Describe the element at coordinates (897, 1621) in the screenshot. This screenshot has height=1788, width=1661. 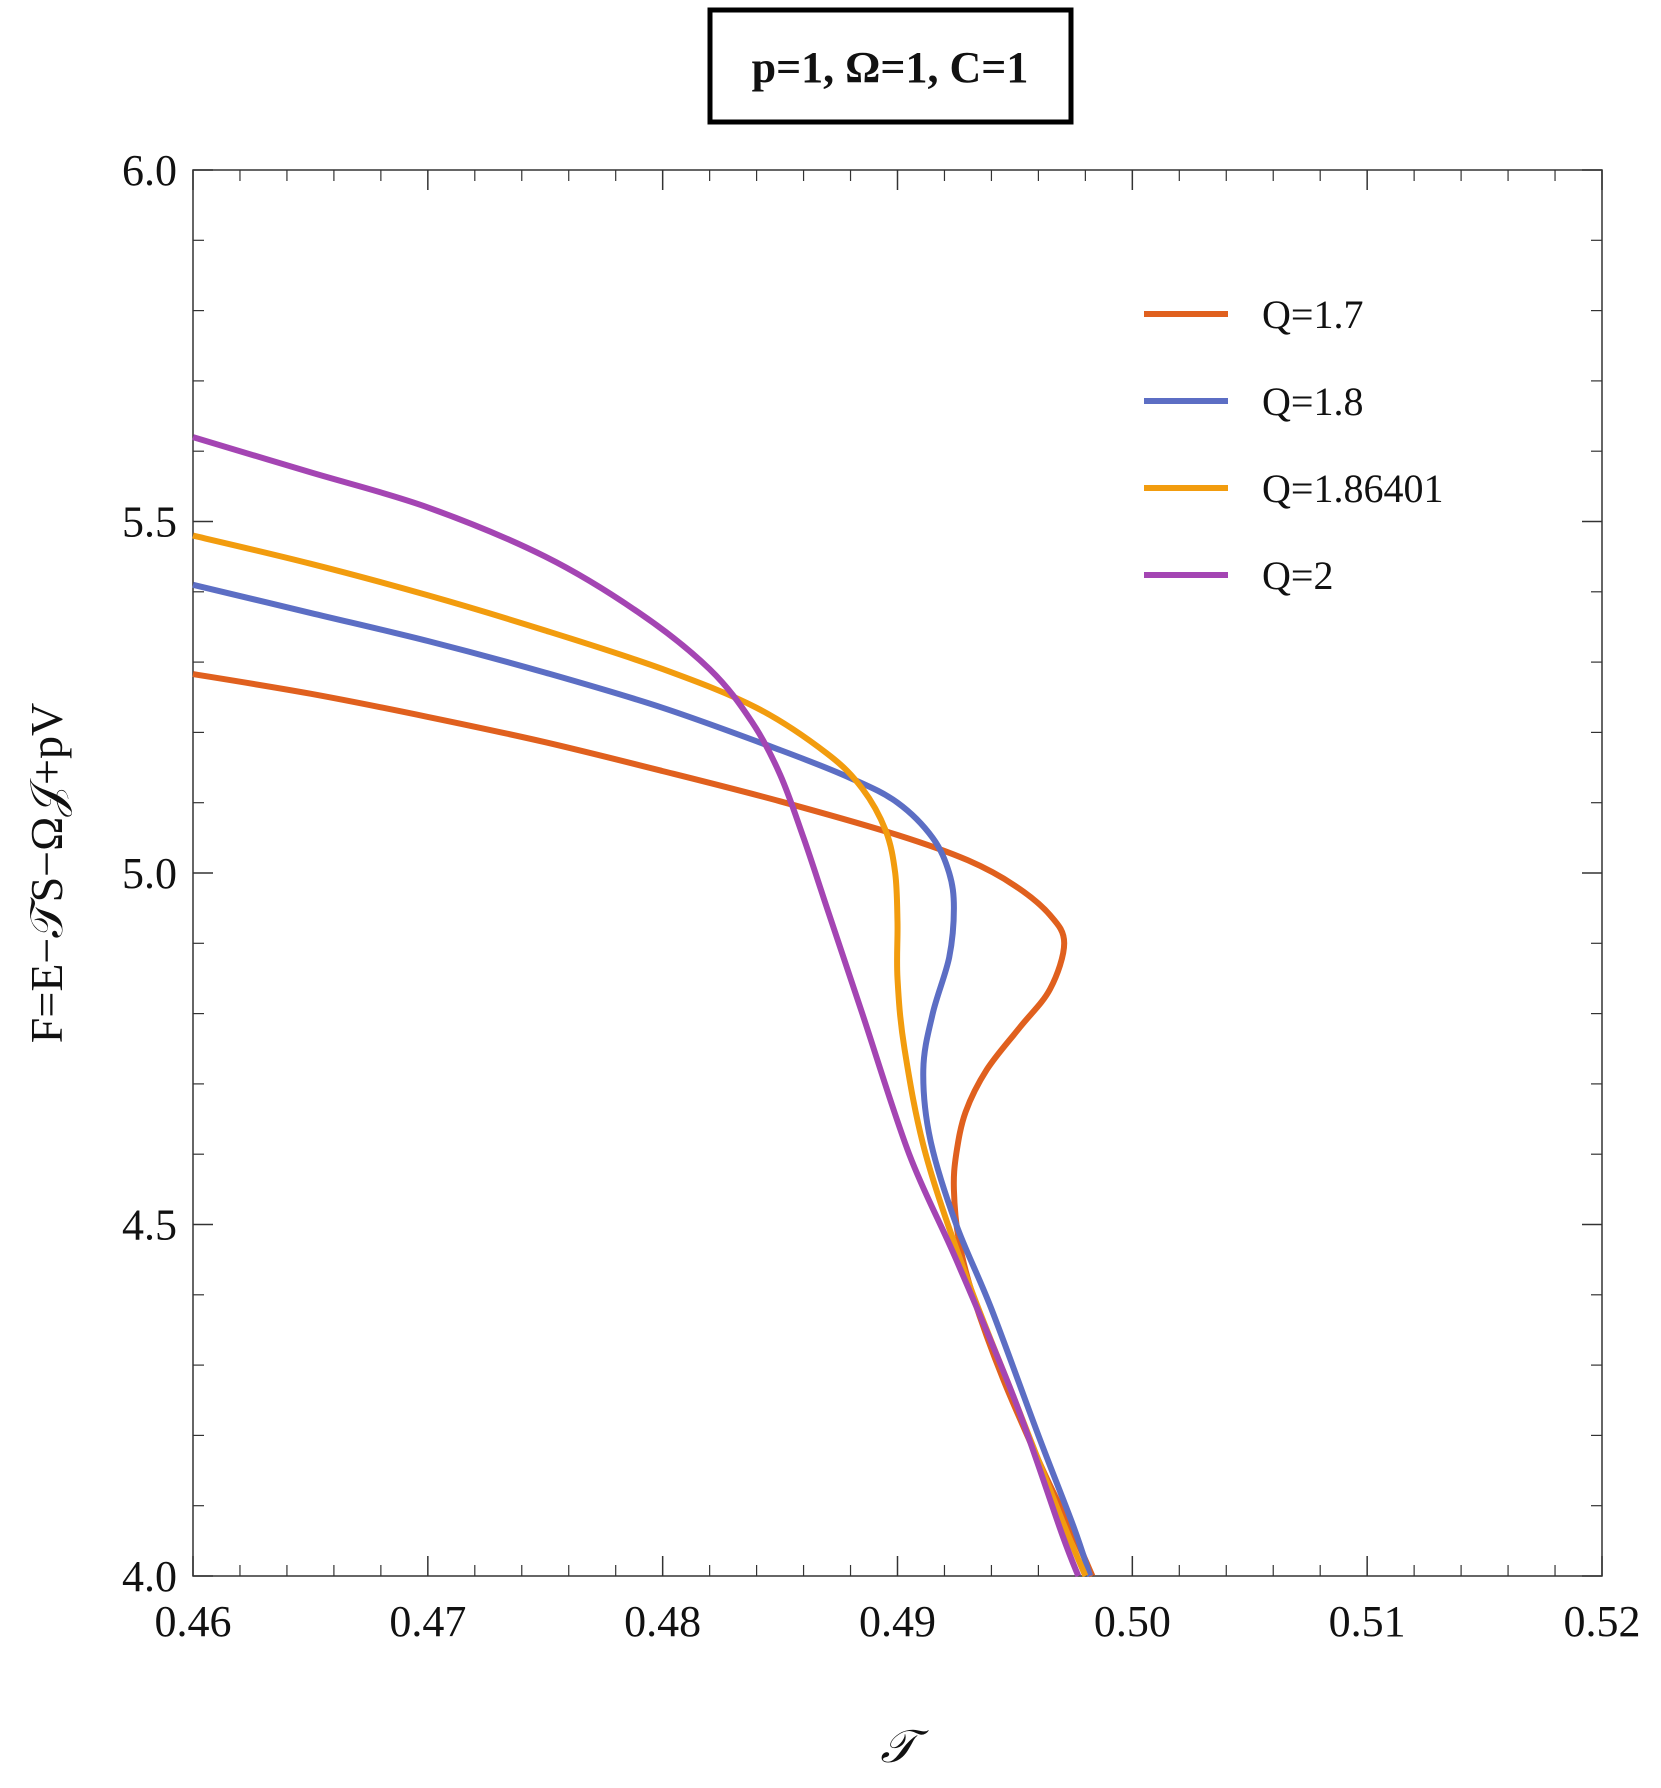
I see `x-tick-label: 0.49` at that location.